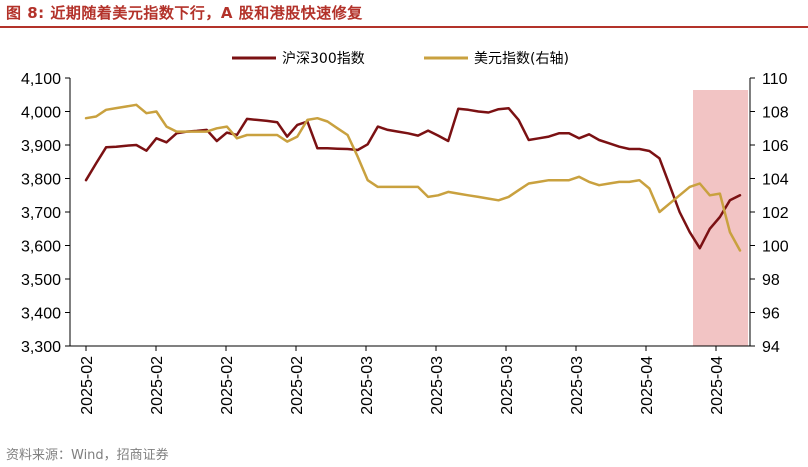 This screenshot has height=467, width=808. Describe the element at coordinates (771, 280) in the screenshot. I see `right-tick-label: 98` at that location.